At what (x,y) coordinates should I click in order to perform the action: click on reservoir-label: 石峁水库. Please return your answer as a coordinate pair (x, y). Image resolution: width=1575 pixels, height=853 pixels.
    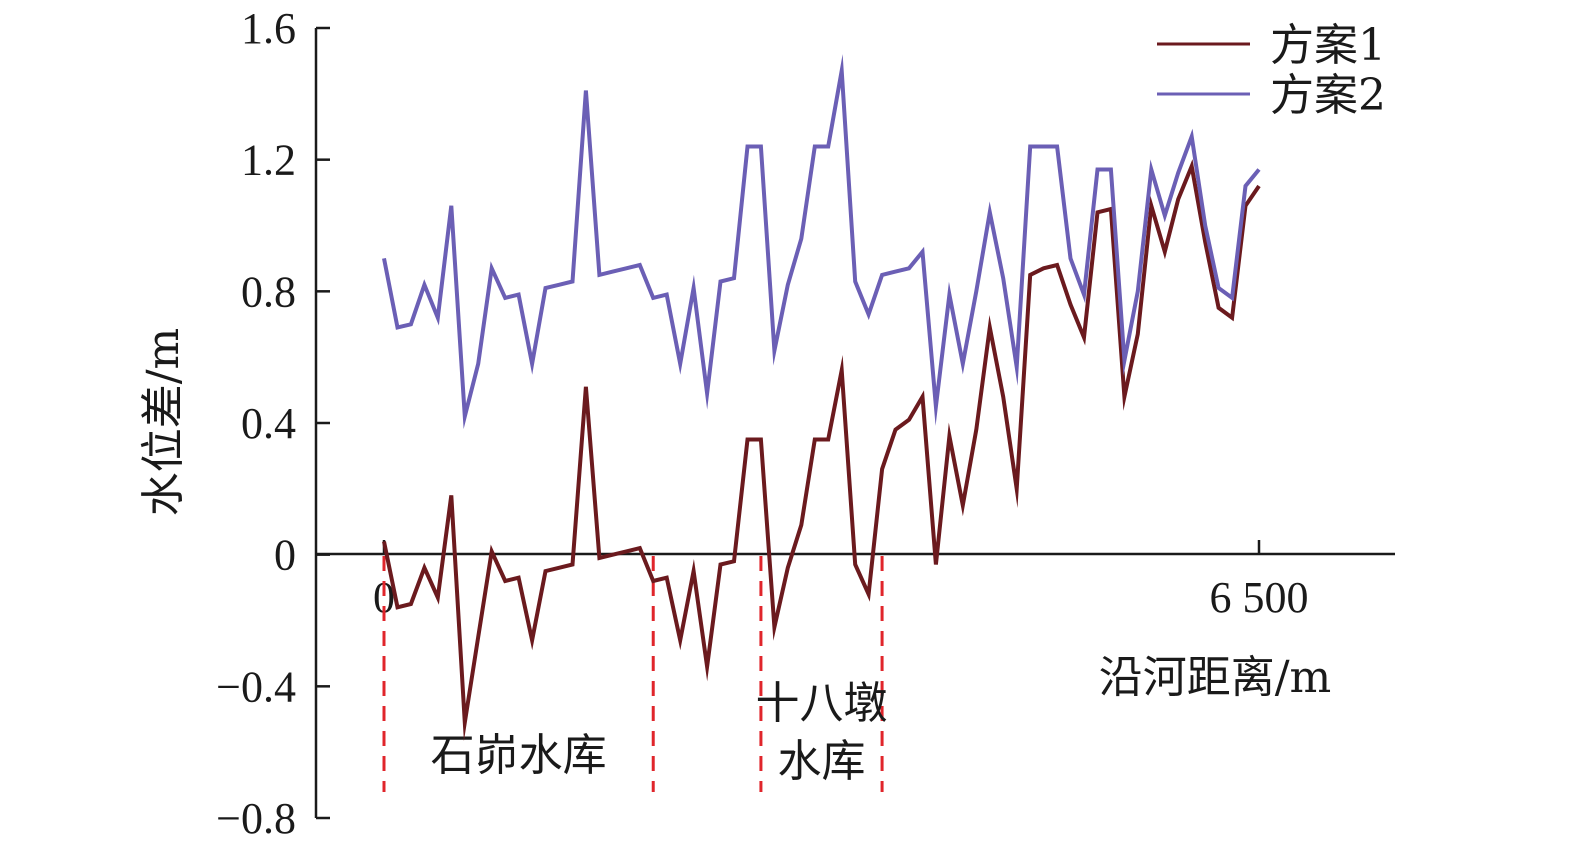
    Looking at the image, I should click on (519, 755).